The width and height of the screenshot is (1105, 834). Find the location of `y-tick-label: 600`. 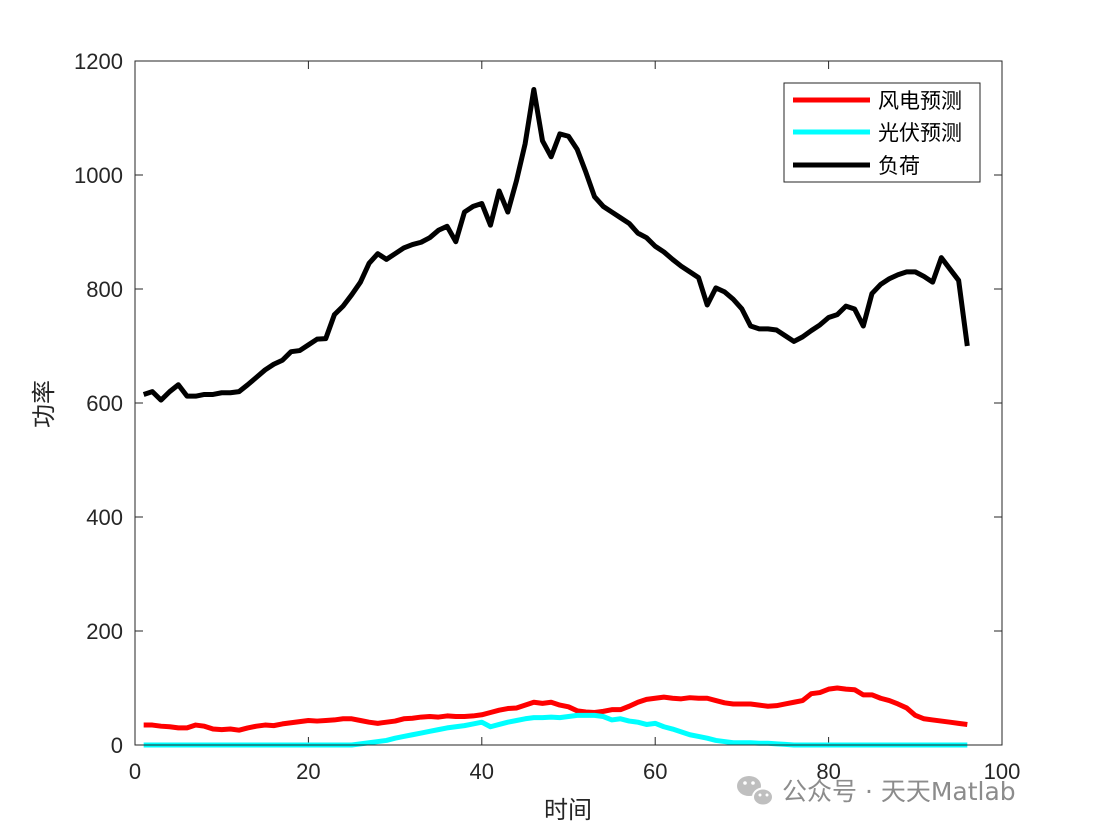

y-tick-label: 600 is located at coordinates (104, 403).